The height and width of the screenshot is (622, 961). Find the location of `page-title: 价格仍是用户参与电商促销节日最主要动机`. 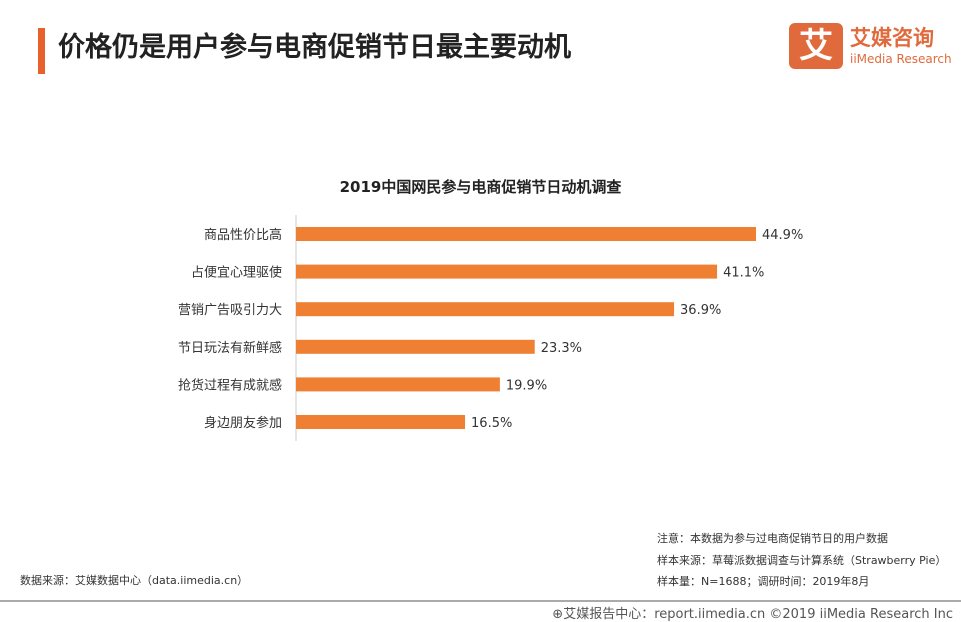

page-title: 价格仍是用户参与电商促销节日最主要动机 is located at coordinates (314, 47).